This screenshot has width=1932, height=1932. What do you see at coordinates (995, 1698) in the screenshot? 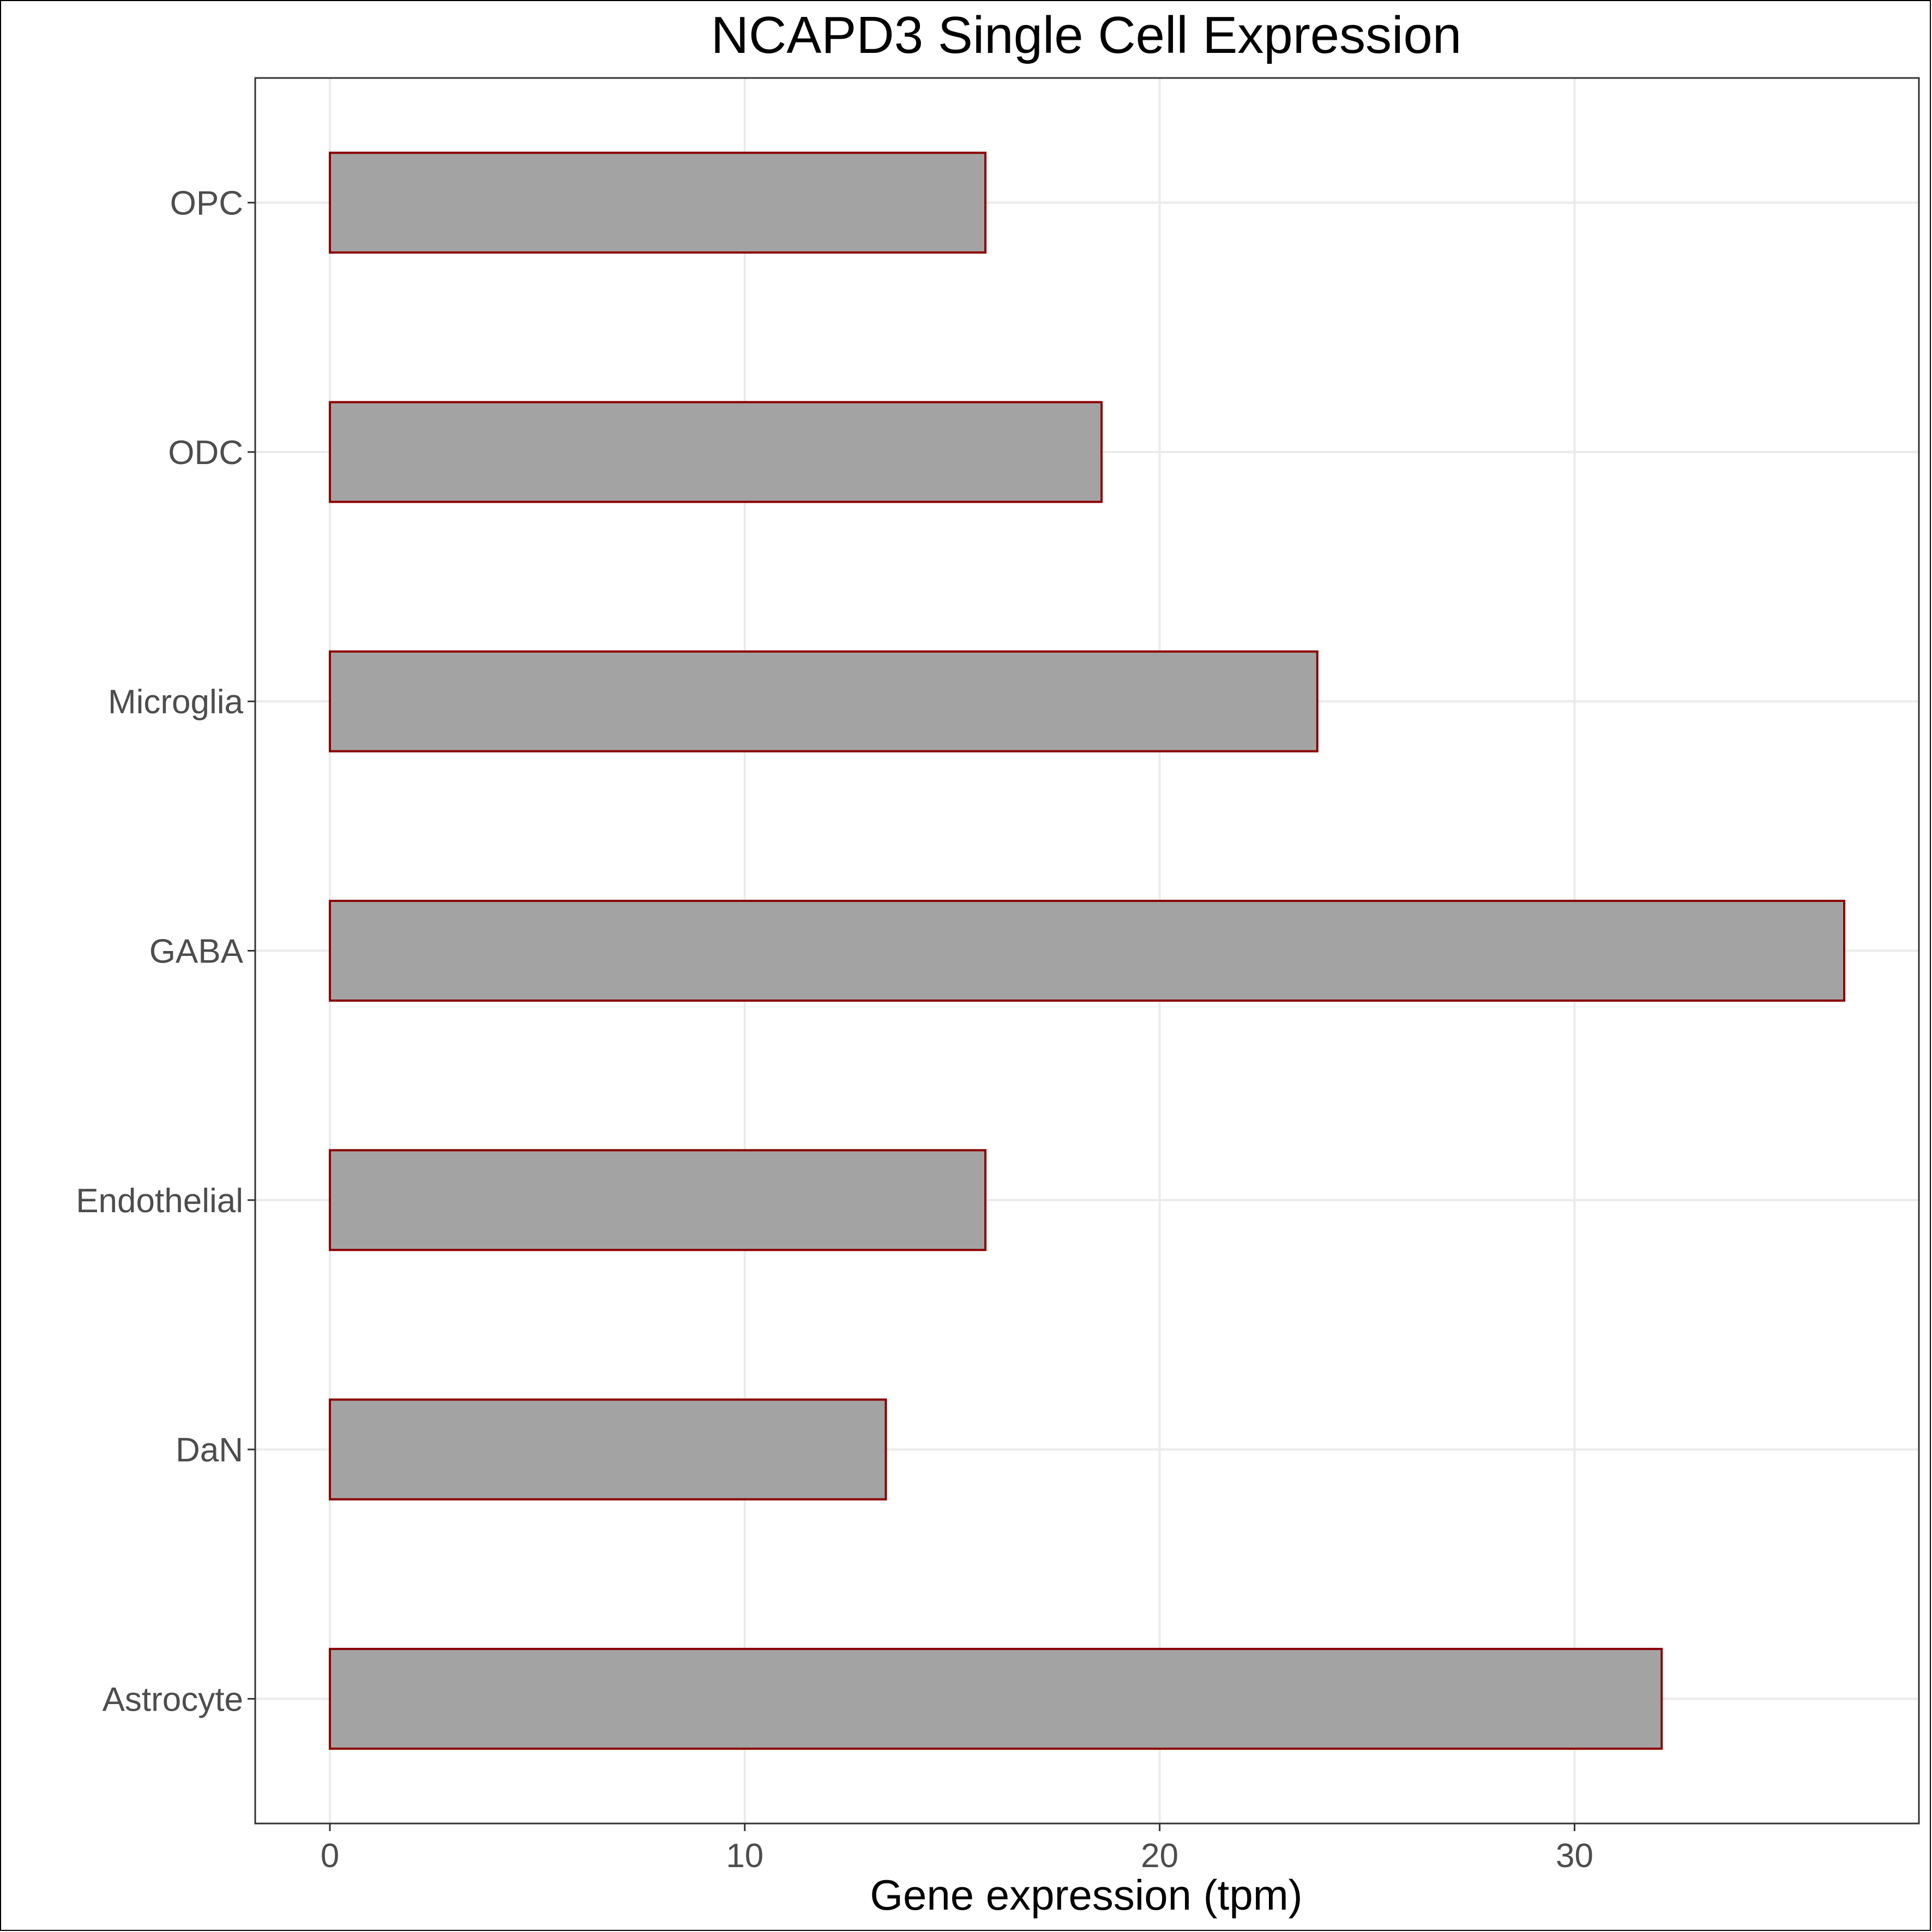
I see `bar-astrocyte` at bounding box center [995, 1698].